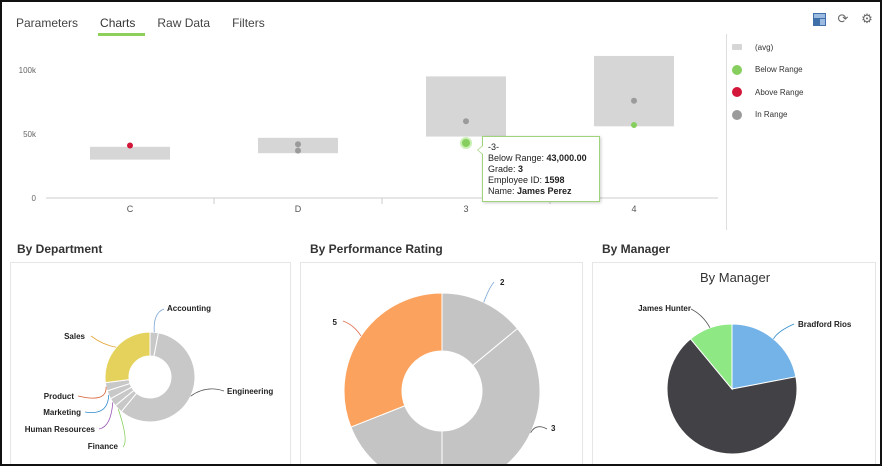 Image resolution: width=882 pixels, height=466 pixels. What do you see at coordinates (465, 209) in the screenshot?
I see `x-tick-label: 3` at bounding box center [465, 209].